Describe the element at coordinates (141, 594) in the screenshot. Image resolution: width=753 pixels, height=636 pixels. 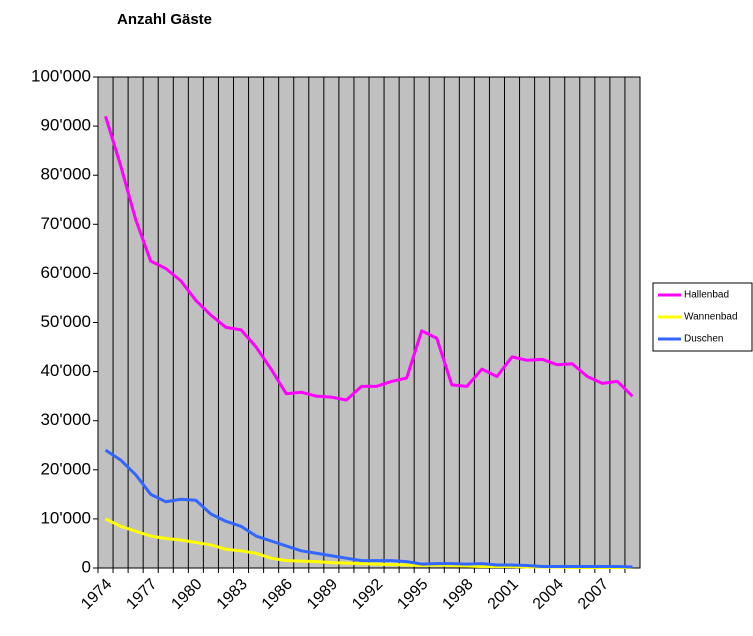
I see `x-tick-label: 1977` at that location.